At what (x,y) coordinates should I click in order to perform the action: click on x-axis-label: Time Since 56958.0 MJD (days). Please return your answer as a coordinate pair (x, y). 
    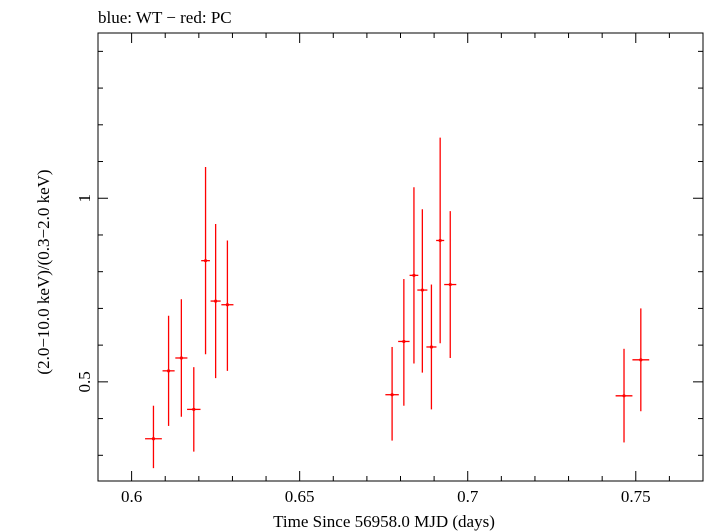
    Looking at the image, I should click on (384, 521).